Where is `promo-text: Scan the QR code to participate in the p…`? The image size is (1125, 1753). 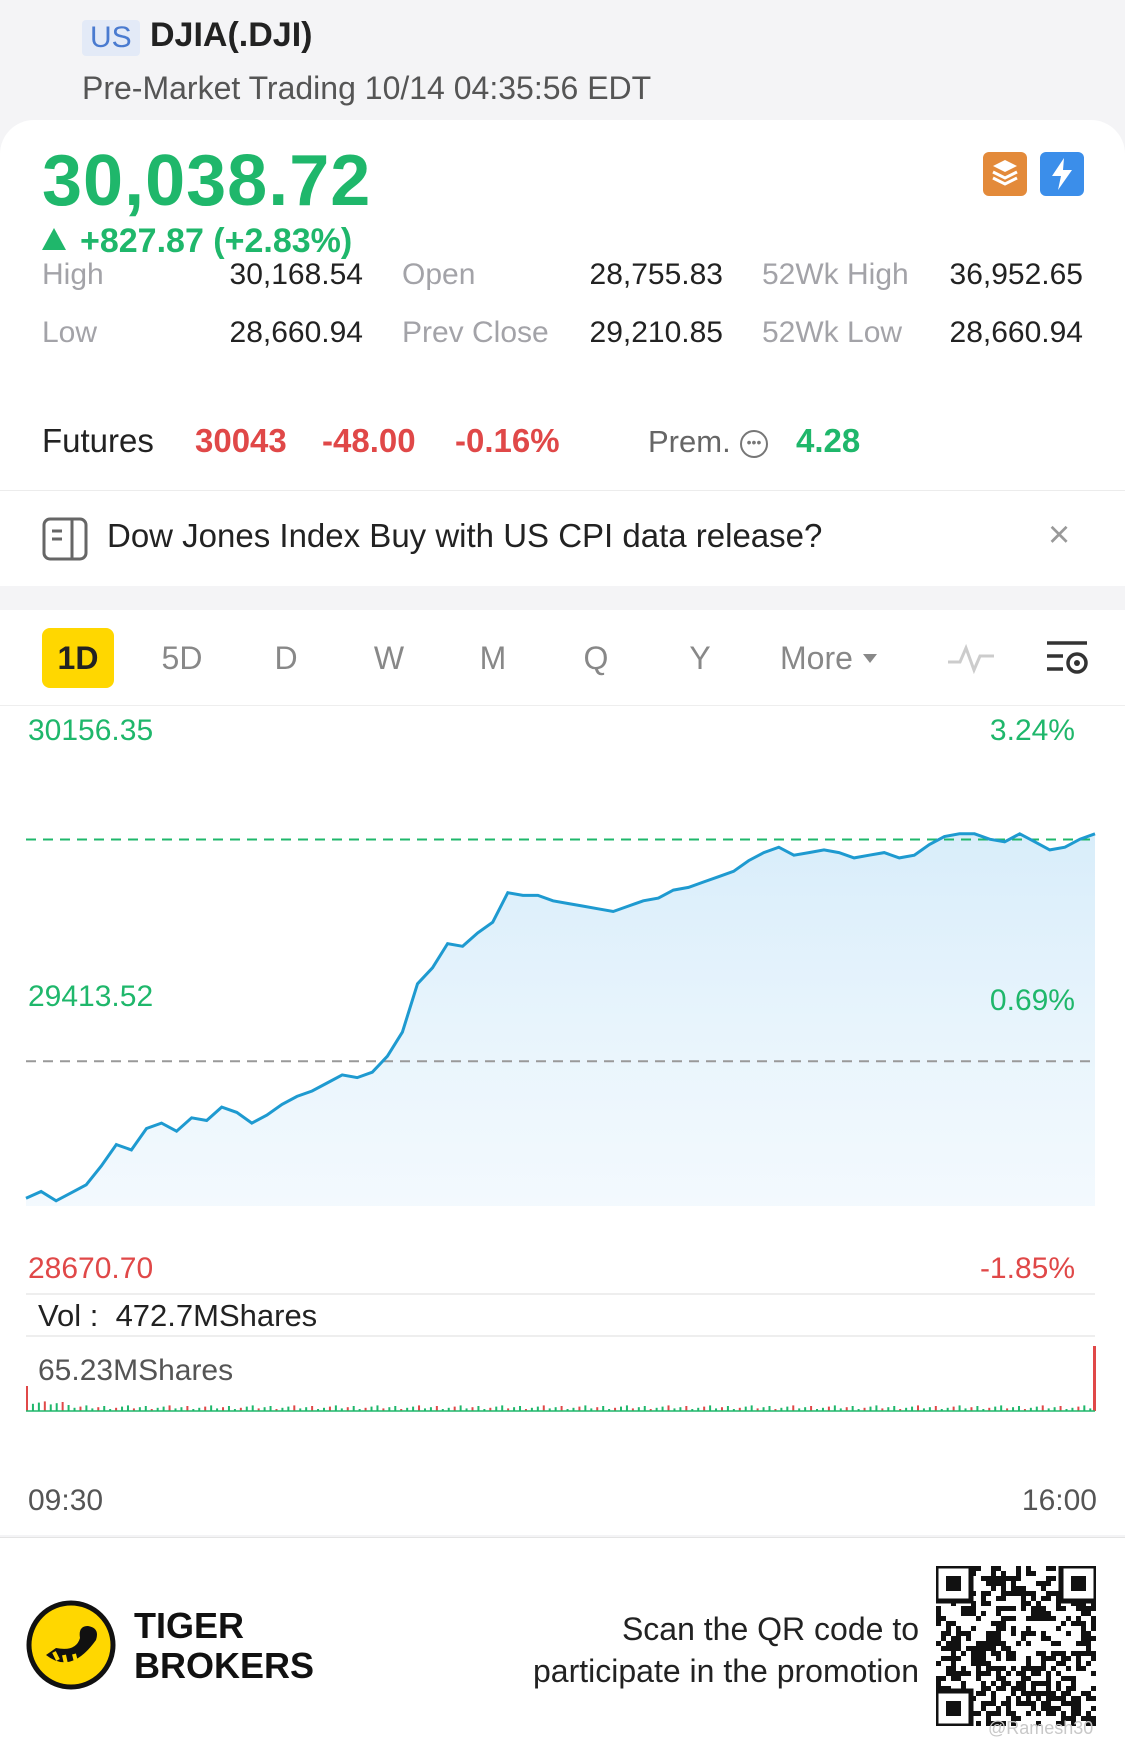
promo-text: Scan the QR code to participate in the p… is located at coordinates (726, 1650).